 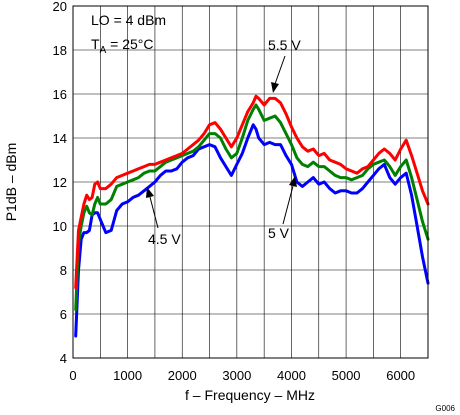 I want to click on y-tick-label: 8, so click(x=63, y=270).